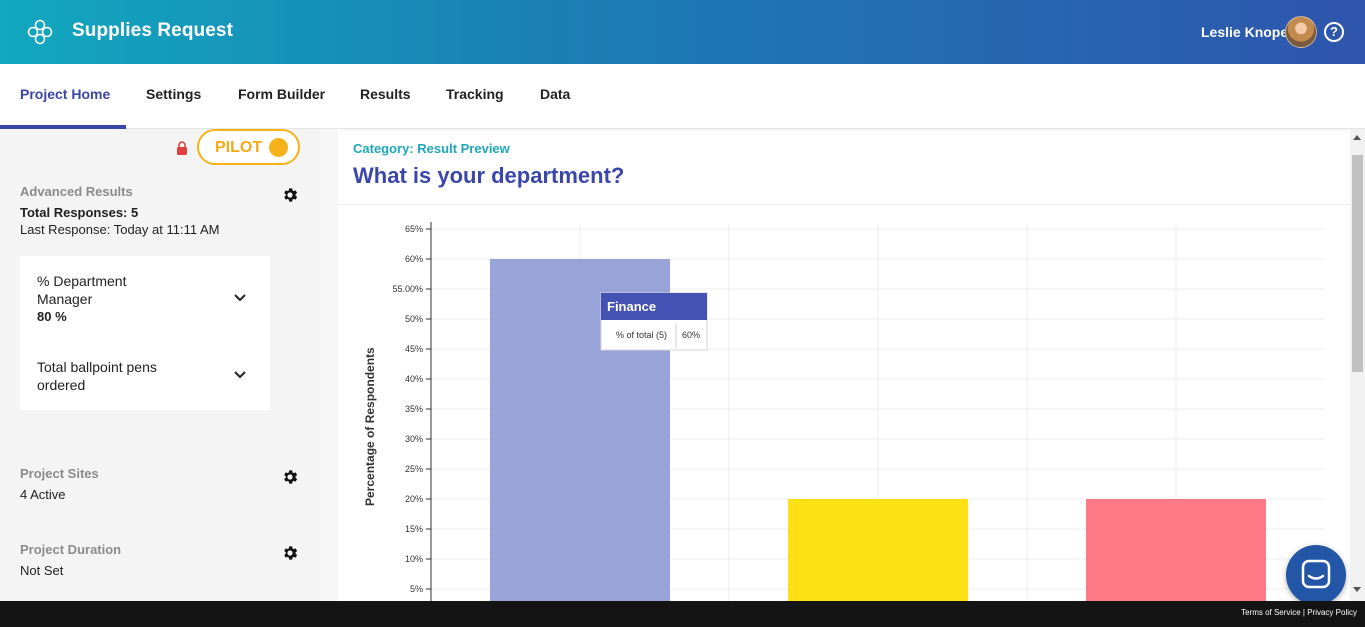 The width and height of the screenshot is (1365, 627). I want to click on chart-tooltip: Finance % of total (5) 60%, so click(654, 321).